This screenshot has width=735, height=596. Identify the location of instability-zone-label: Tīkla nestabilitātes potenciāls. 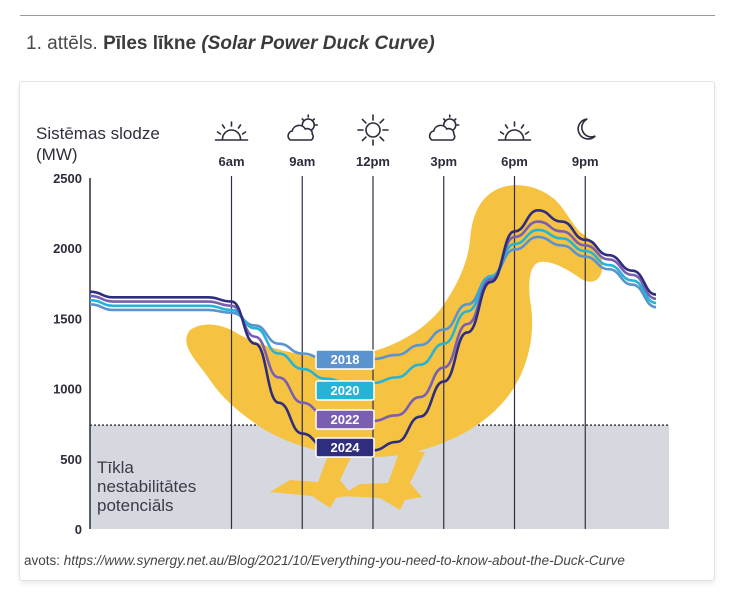
(147, 486).